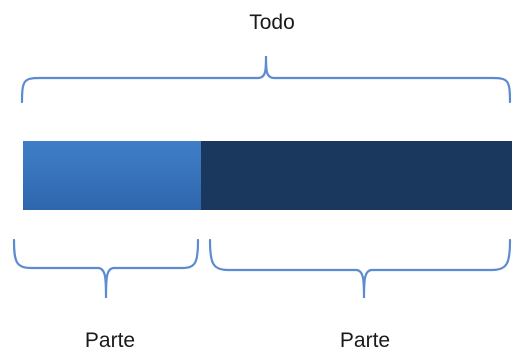  Describe the element at coordinates (106, 268) in the screenshot. I see `part-left-brace` at that location.